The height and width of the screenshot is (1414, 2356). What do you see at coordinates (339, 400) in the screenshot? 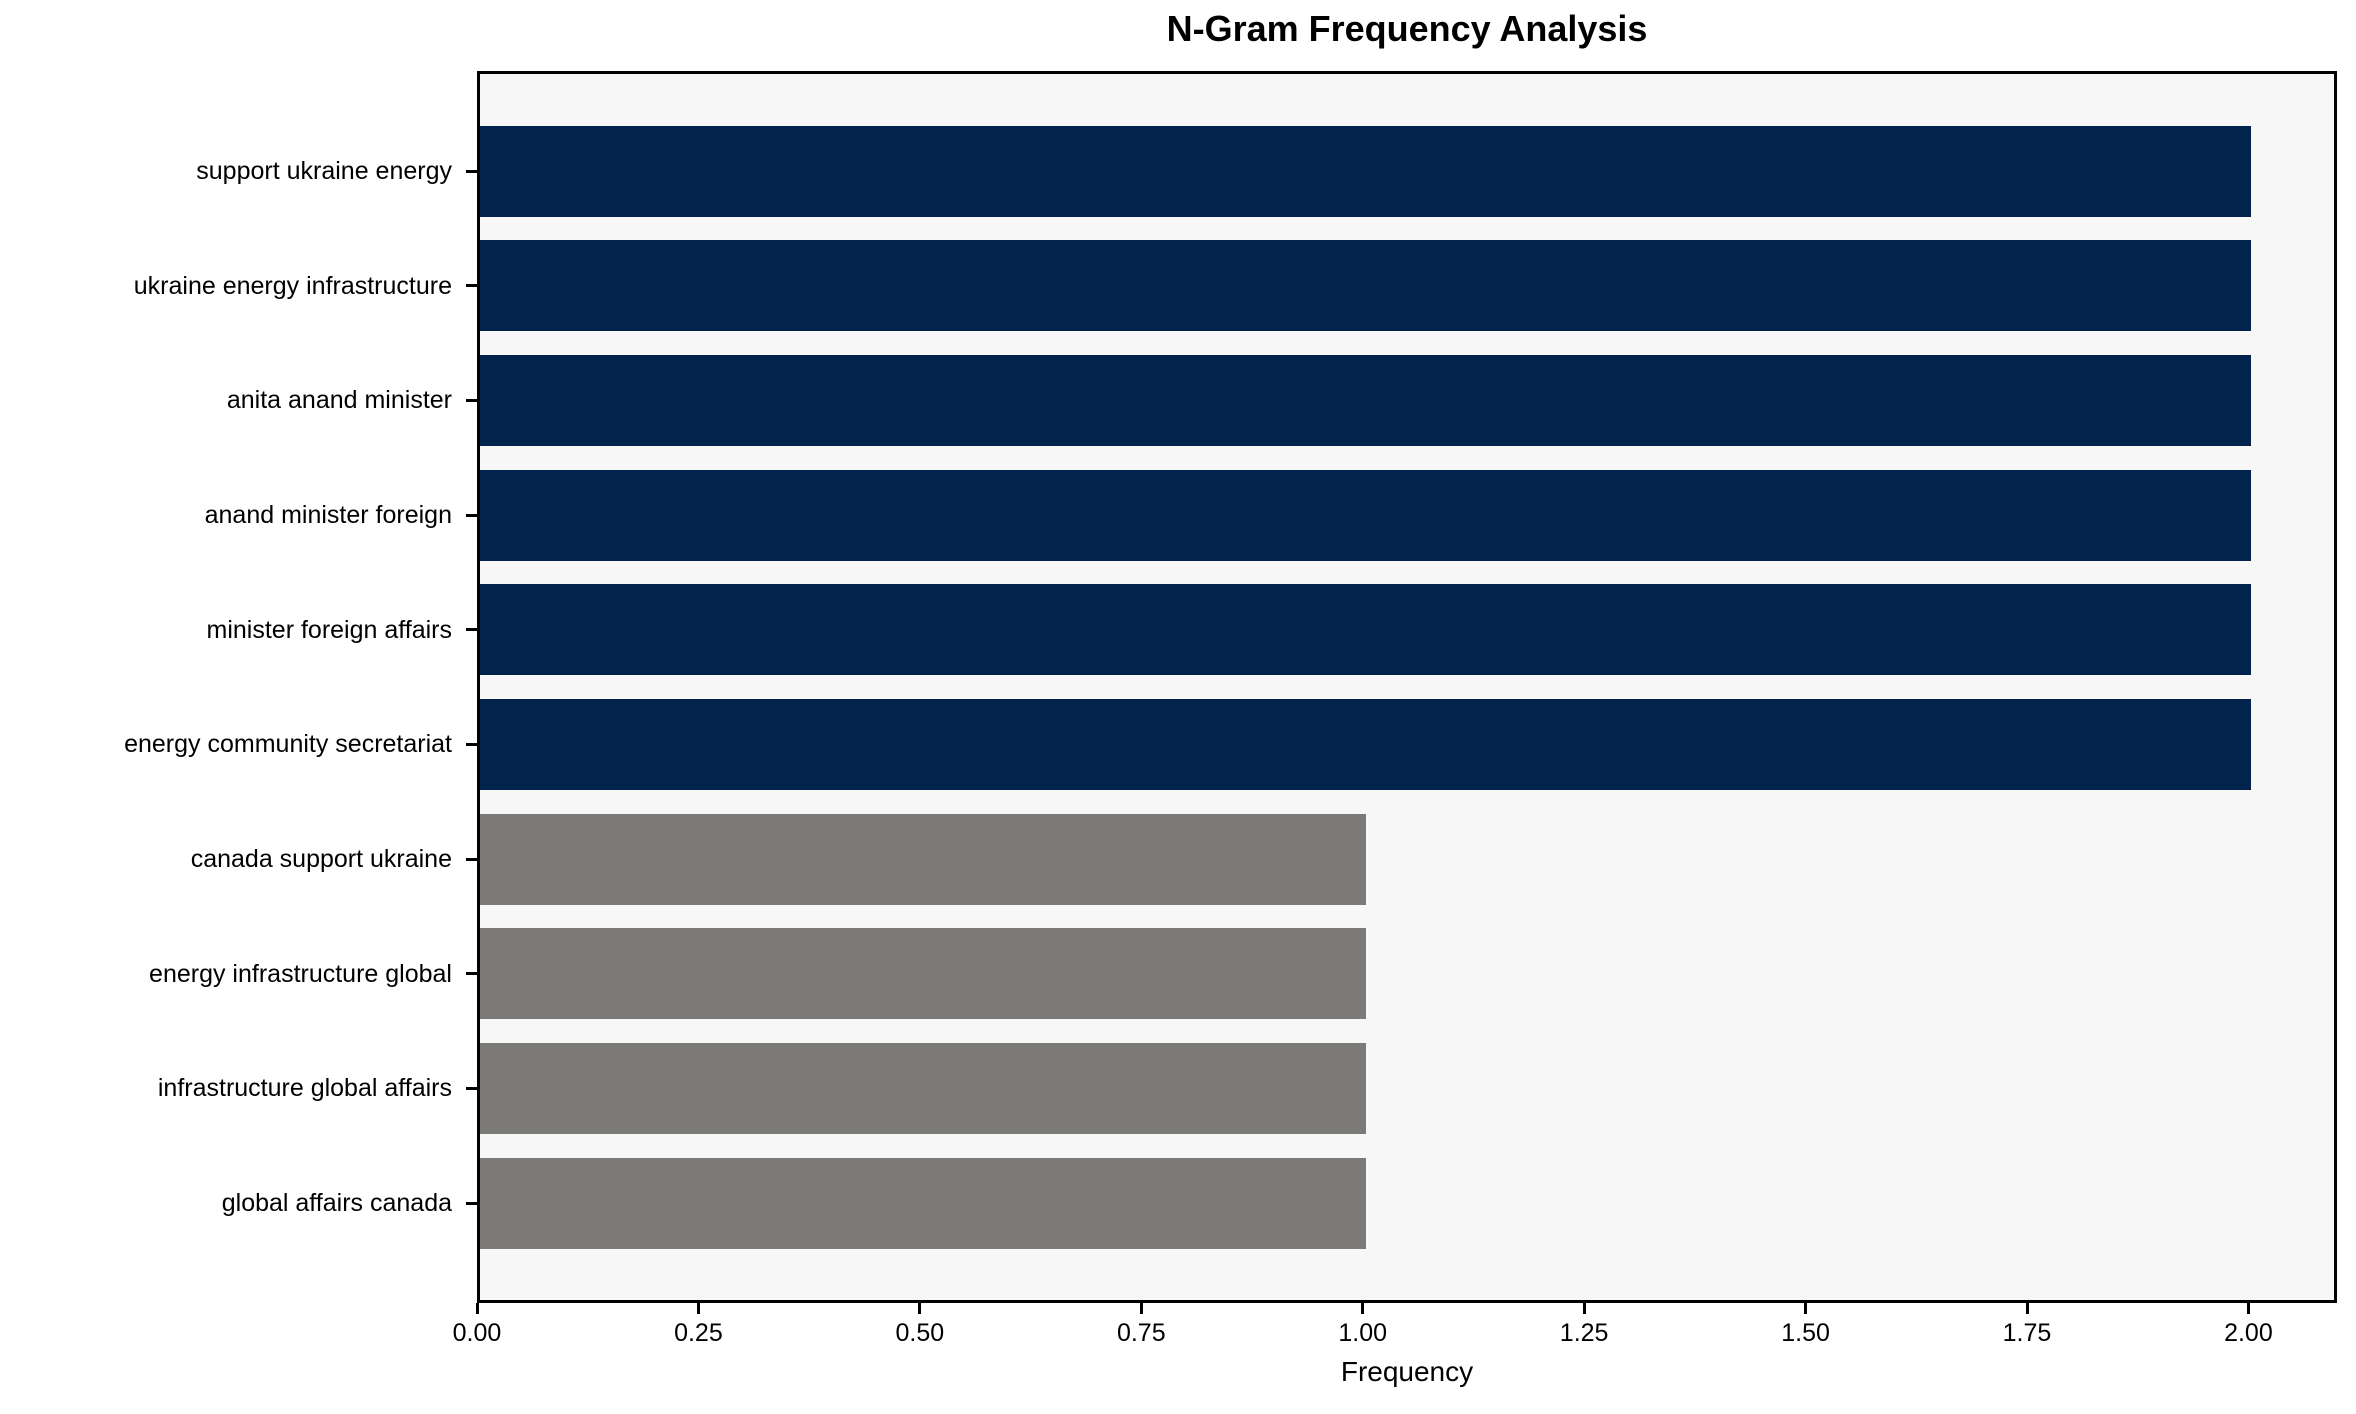
I see `y-tick-label: anita anand minister` at bounding box center [339, 400].